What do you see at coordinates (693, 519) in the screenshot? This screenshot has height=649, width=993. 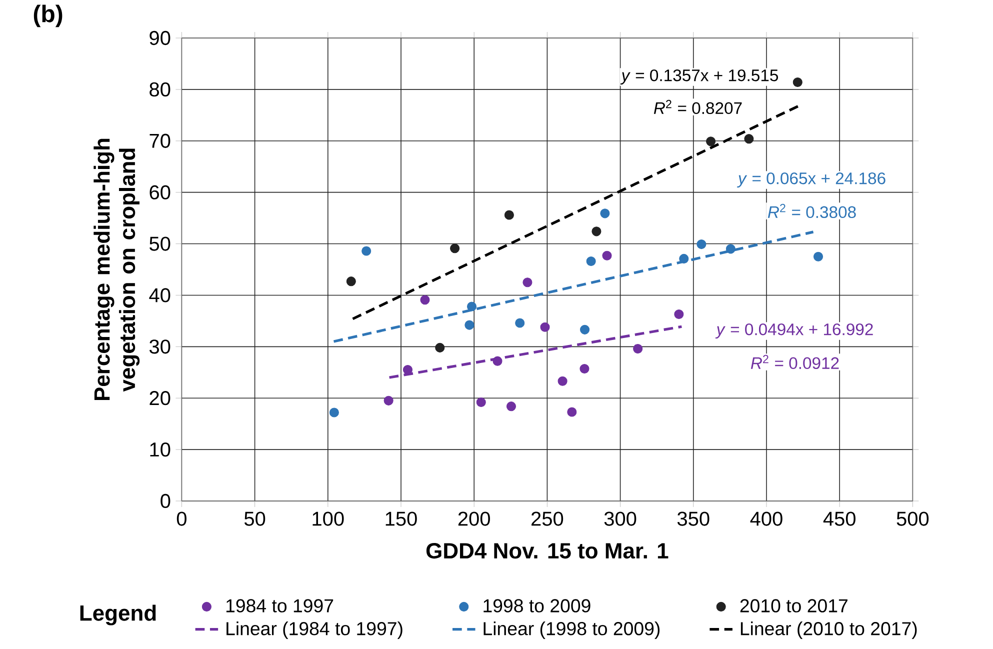 I see `x-tick-label: 350` at bounding box center [693, 519].